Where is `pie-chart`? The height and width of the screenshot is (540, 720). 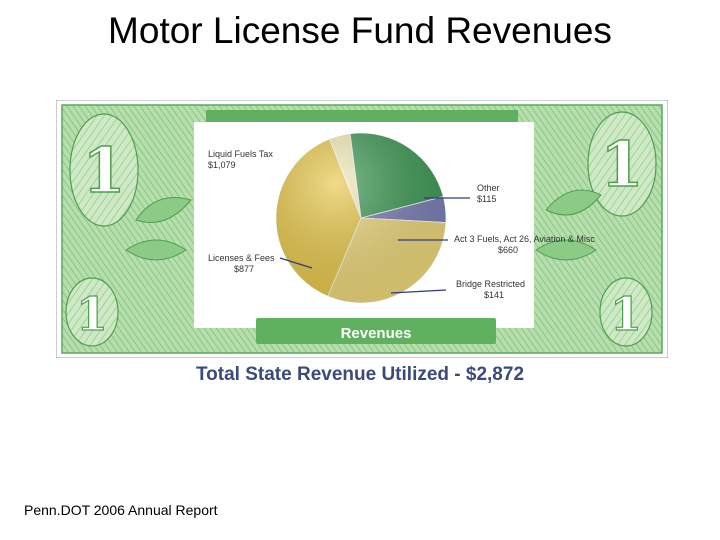
pie-chart is located at coordinates (361, 218).